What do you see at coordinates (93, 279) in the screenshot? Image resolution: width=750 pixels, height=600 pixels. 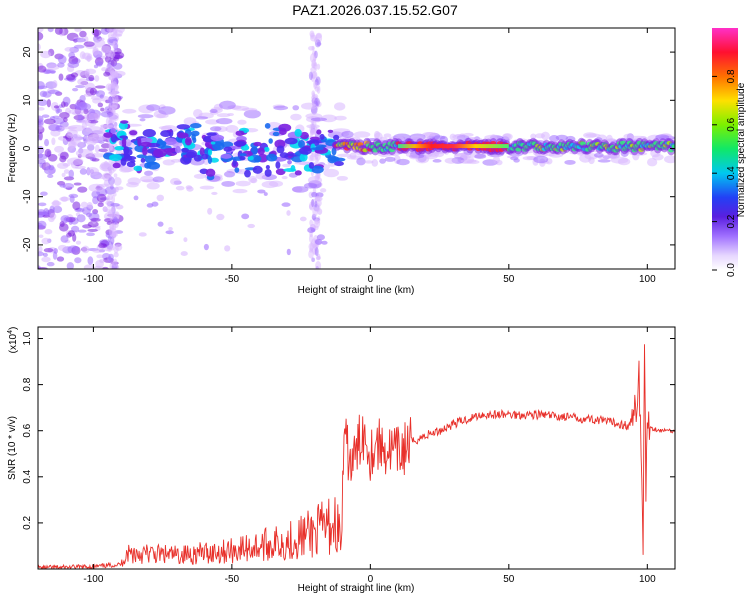 I see `heatmap-xtick-label: -100` at bounding box center [93, 279].